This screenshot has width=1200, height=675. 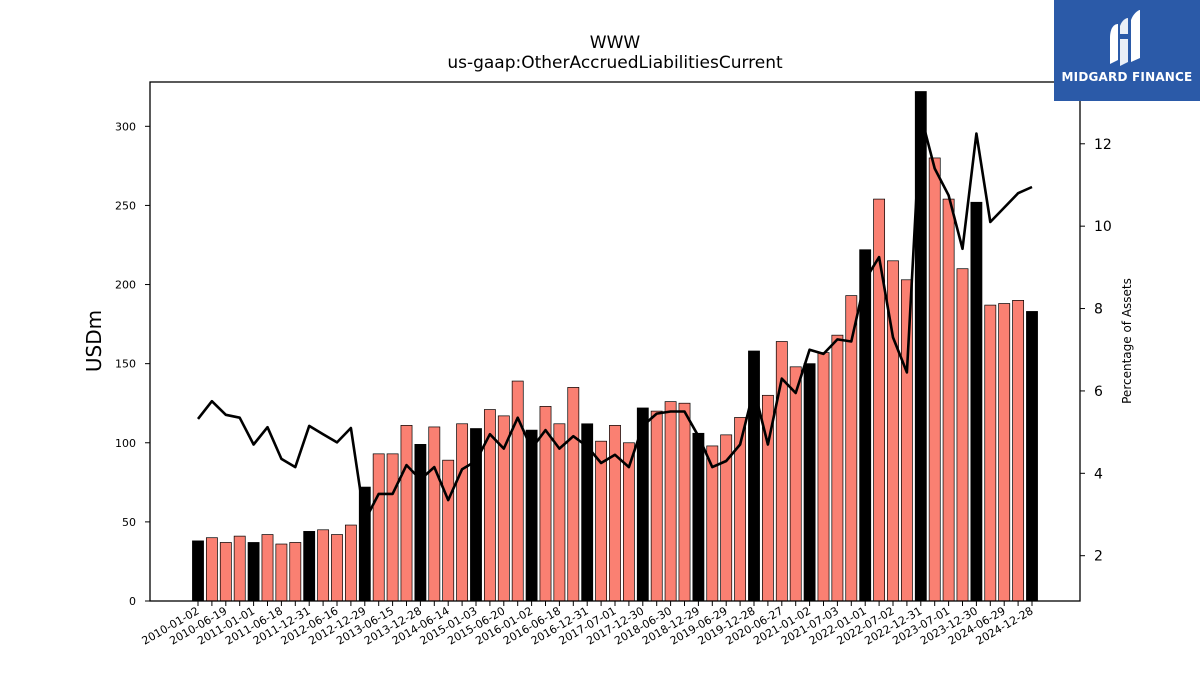 I want to click on y2-tick-label: 10, so click(x=1103, y=227).